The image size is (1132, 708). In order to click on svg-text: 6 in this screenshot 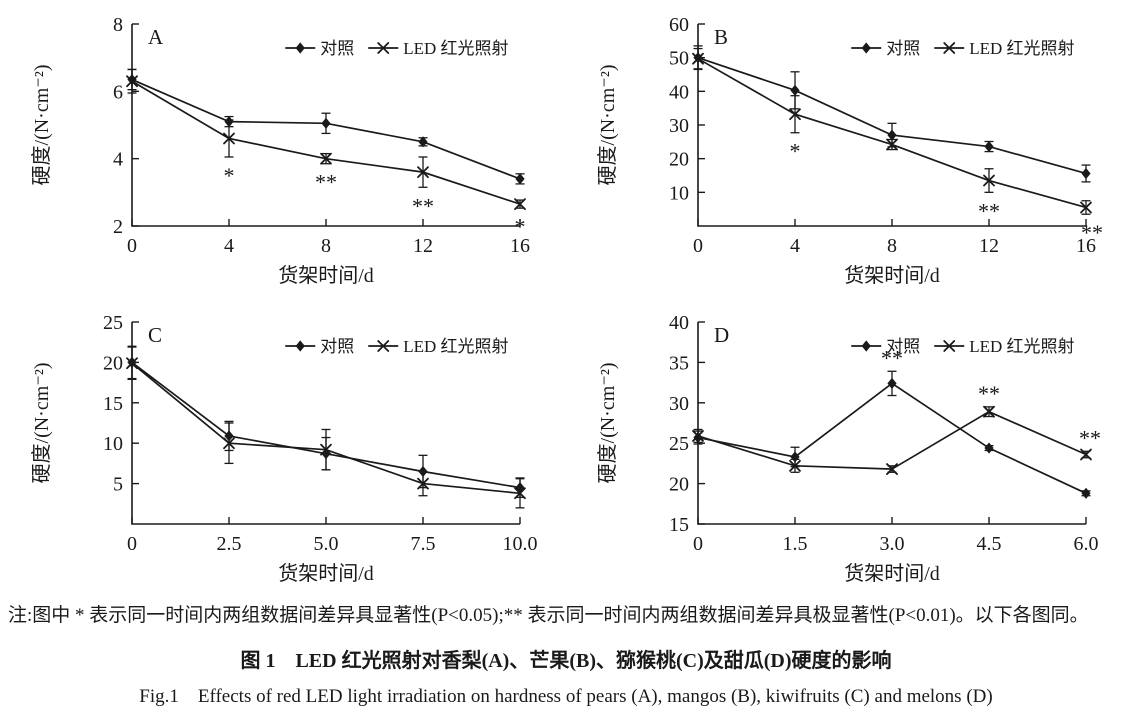, I will do `click(118, 92)`.